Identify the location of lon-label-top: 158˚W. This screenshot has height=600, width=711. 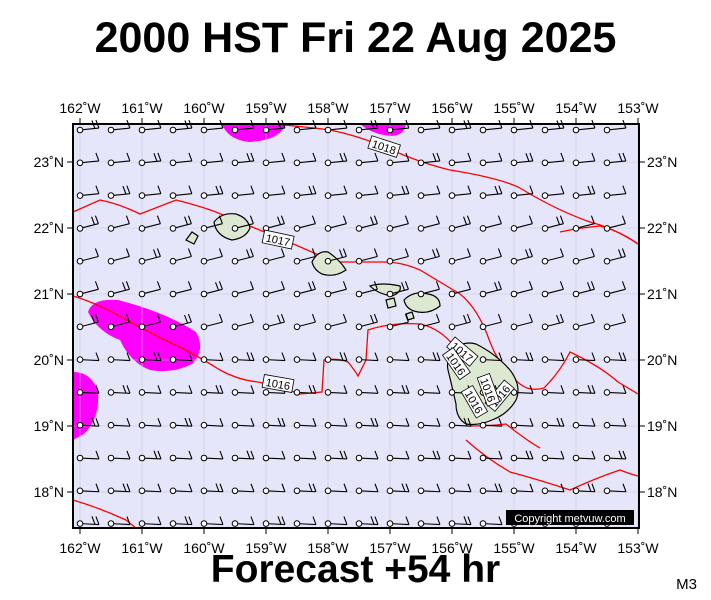
(328, 108).